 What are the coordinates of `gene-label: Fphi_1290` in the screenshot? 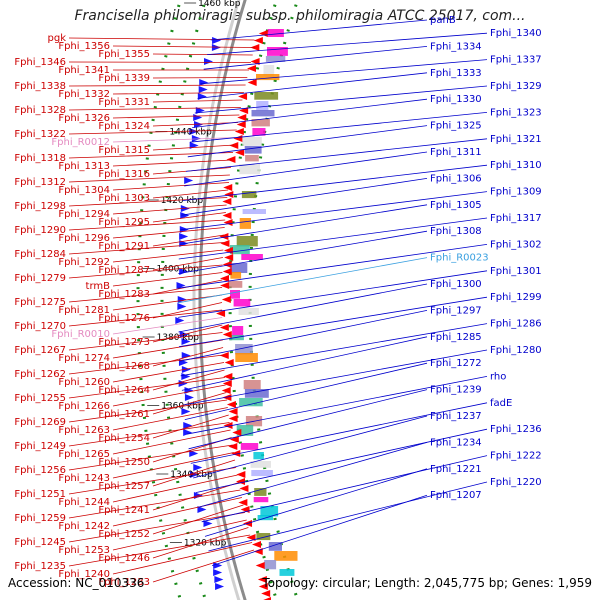 It's located at (40, 230).